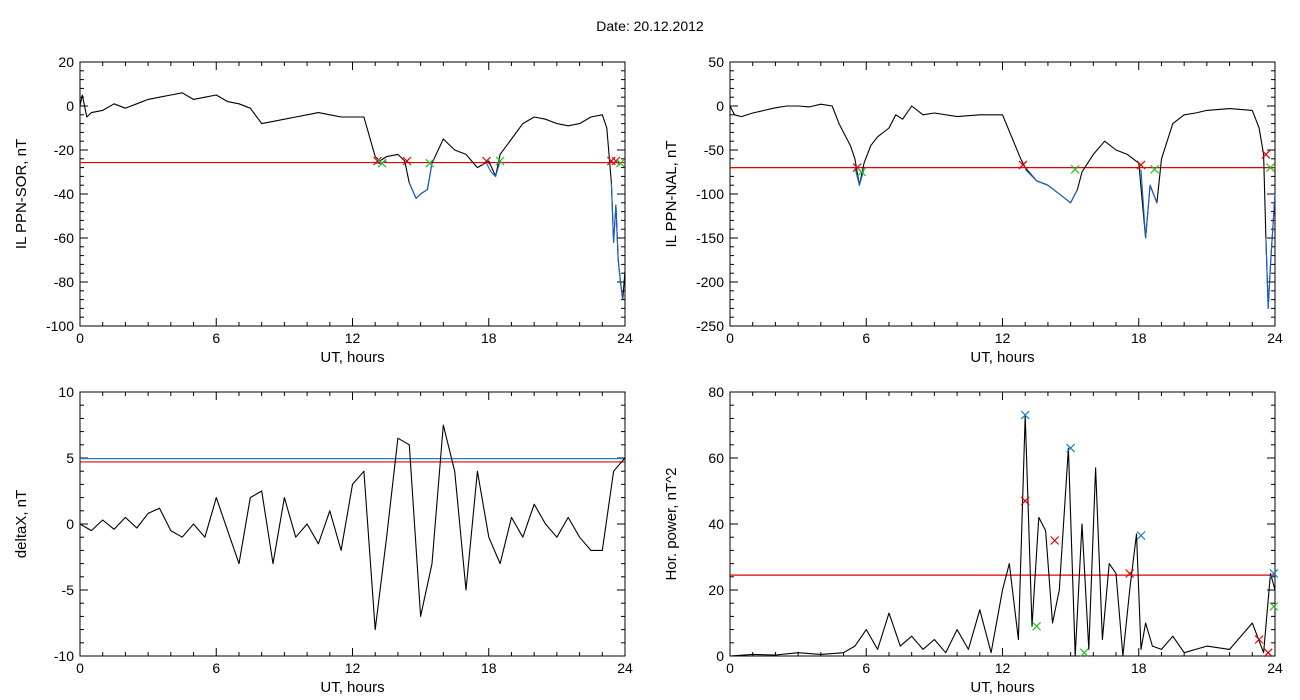 This screenshot has height=700, width=1300. I want to click on y-axis-label: IL PPN-SOR, nT, so click(21, 194).